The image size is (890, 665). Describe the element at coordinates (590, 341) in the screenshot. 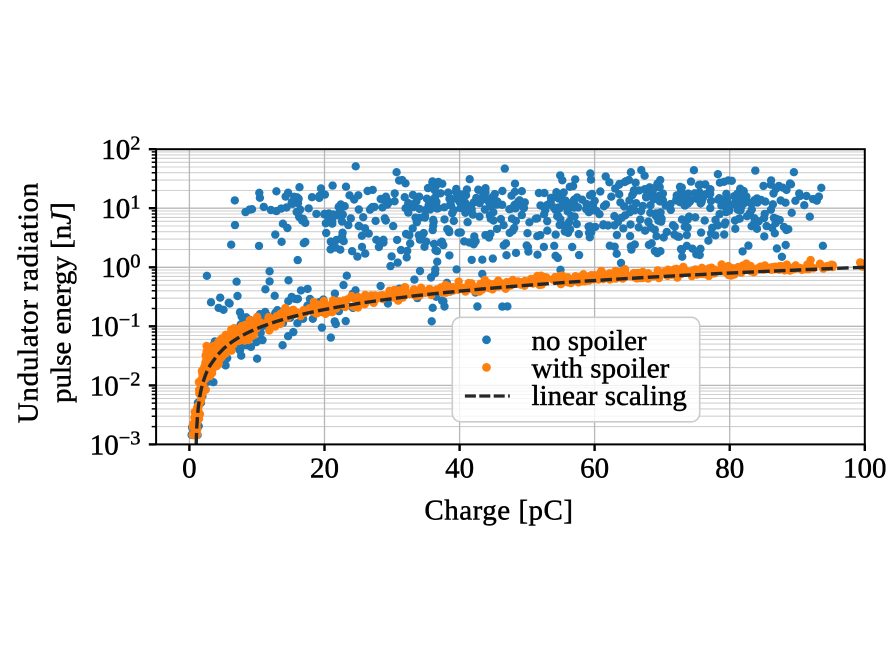

I see `svg-text: no spoiler` at that location.